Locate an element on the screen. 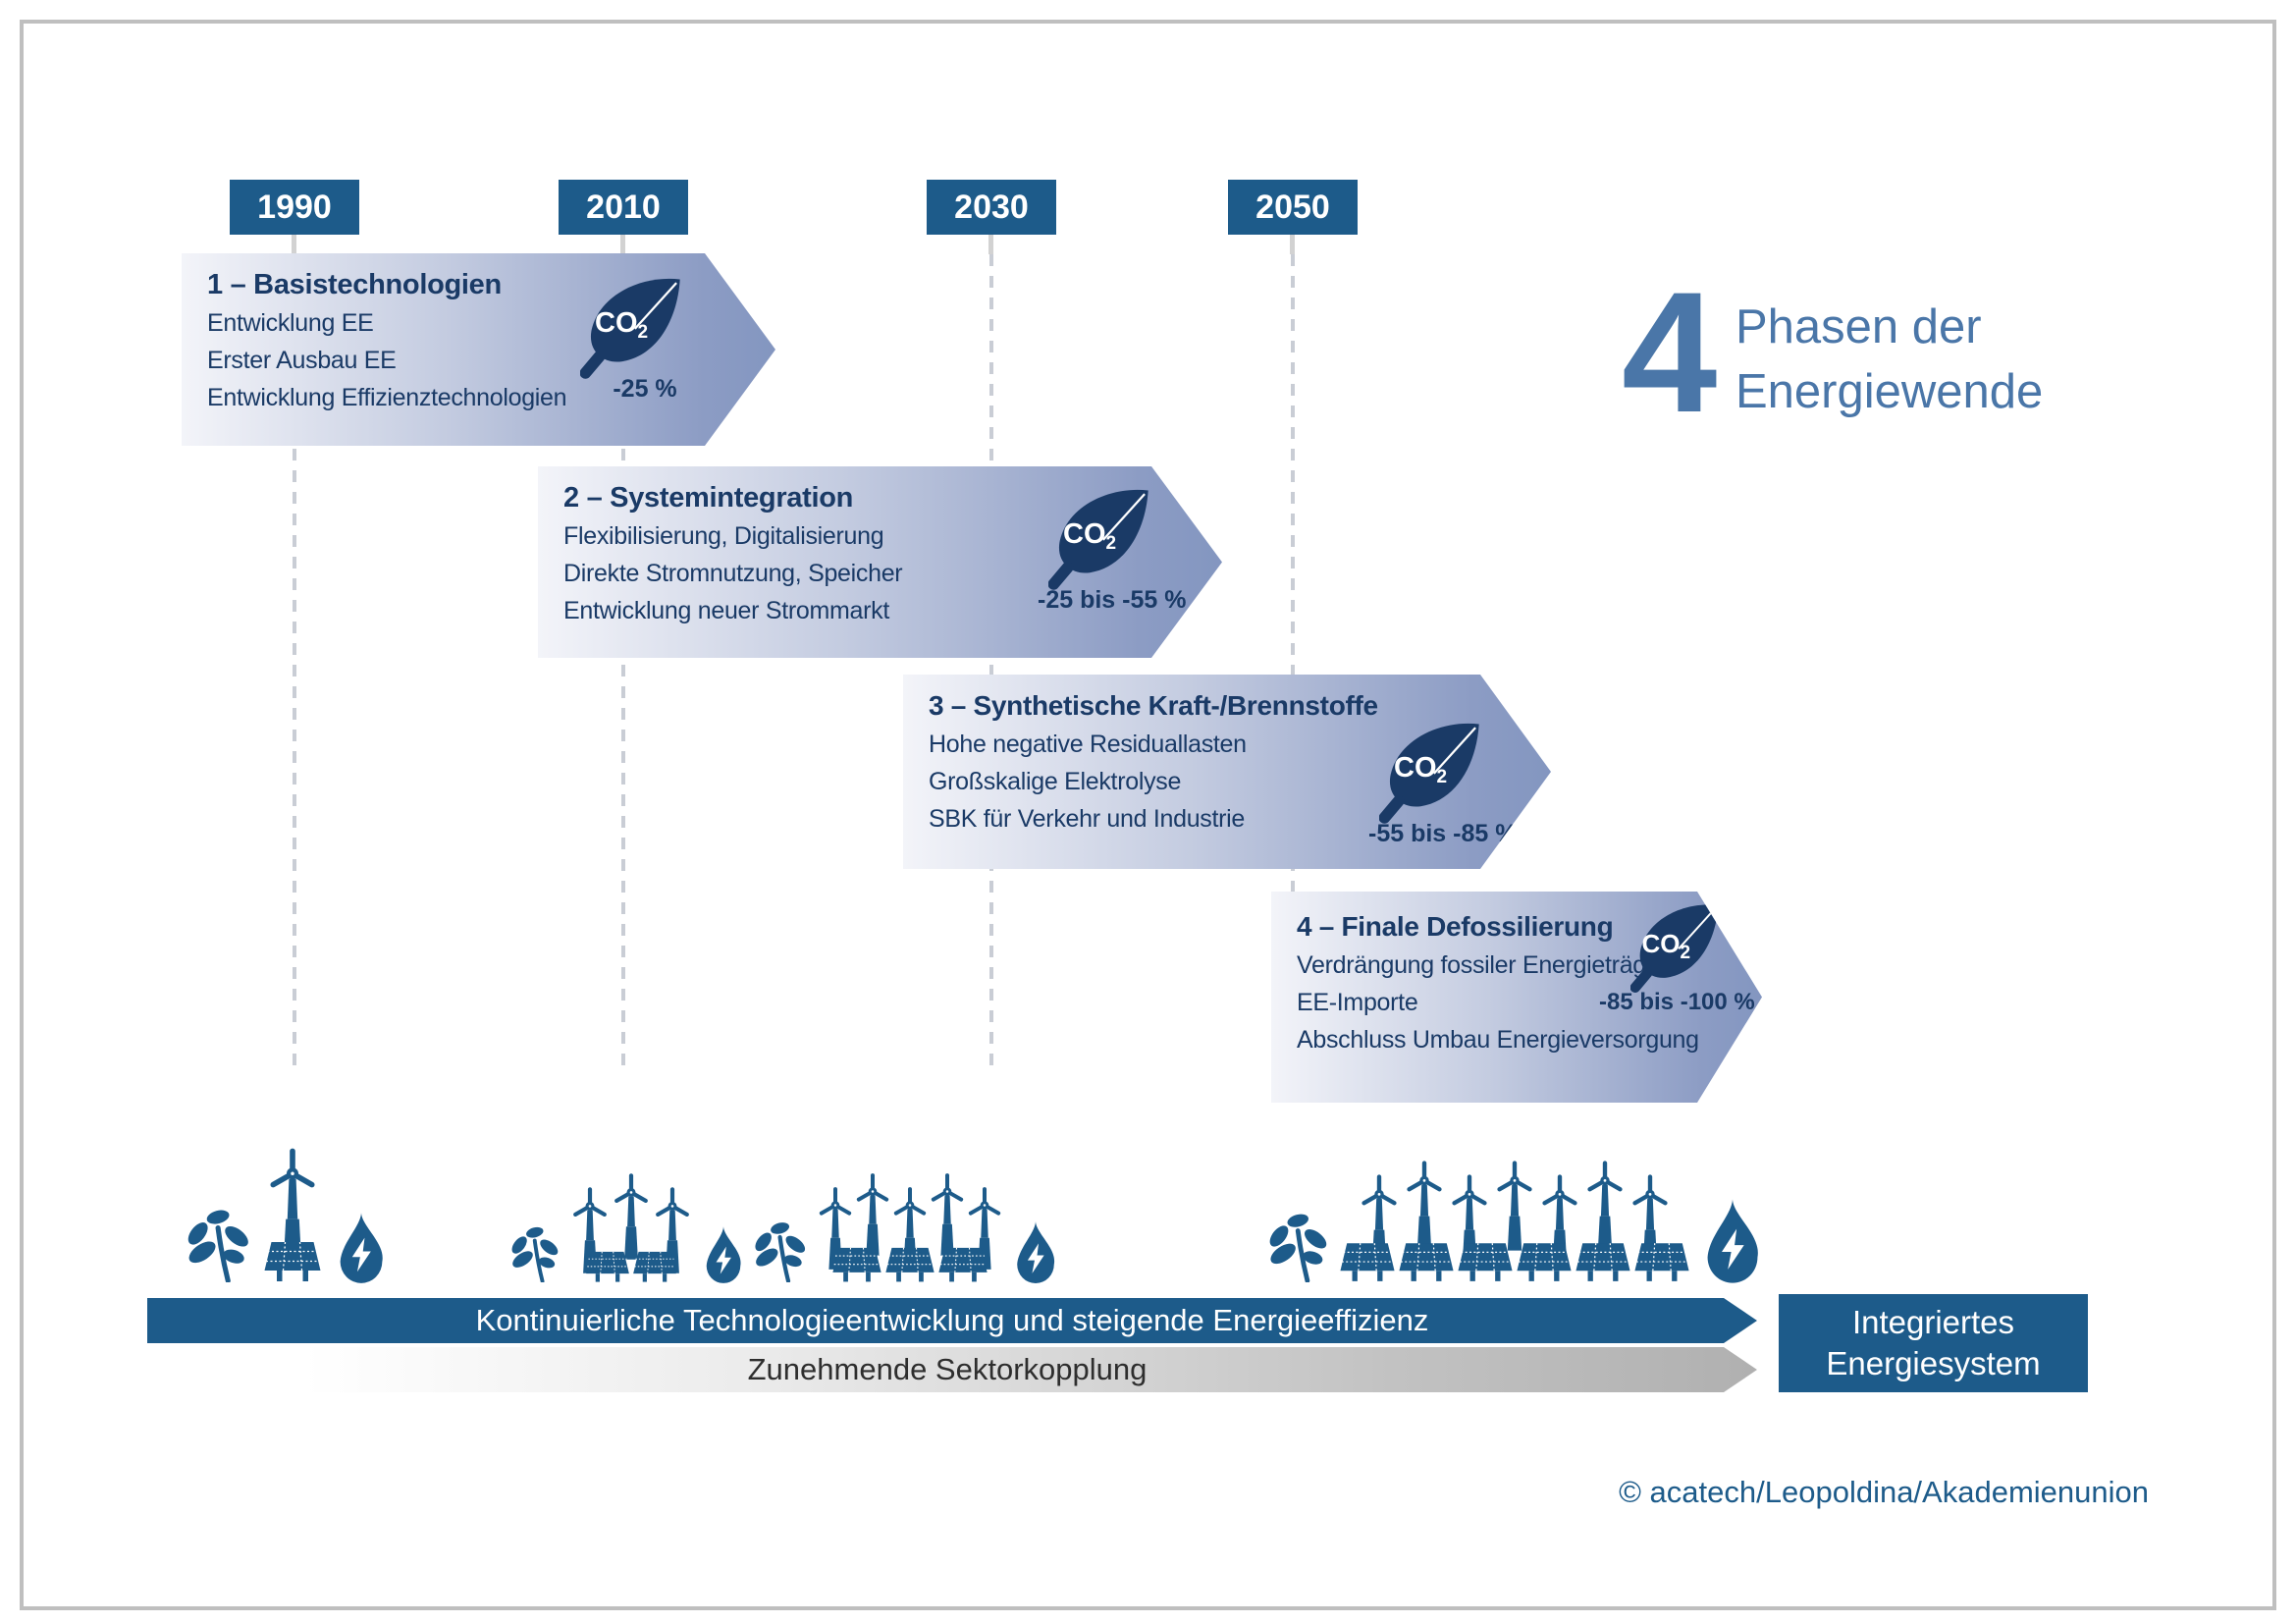 The height and width of the screenshot is (1624, 2296). reduction-label: -25 % is located at coordinates (645, 389).